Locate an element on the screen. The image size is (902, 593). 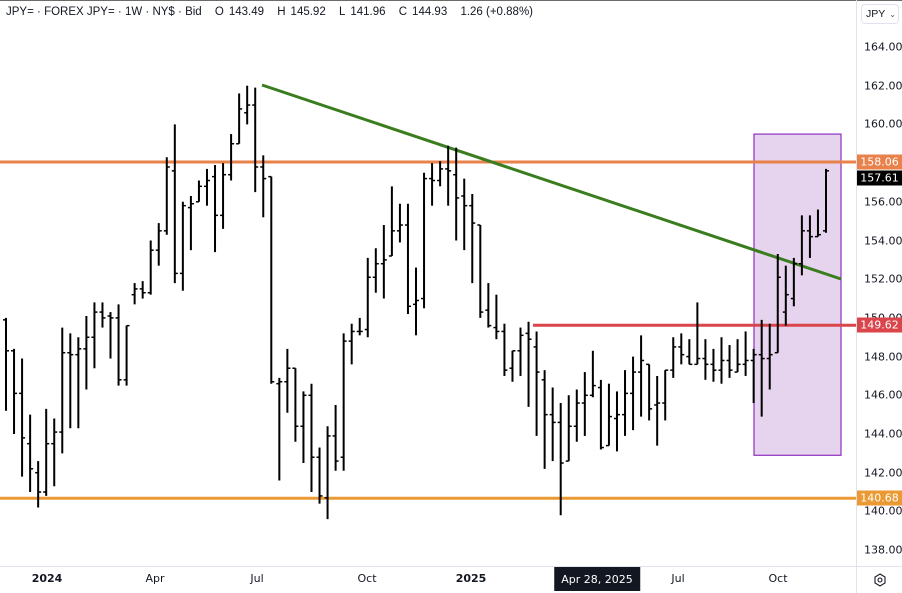
symbol-ticker: JPY= is located at coordinates (20, 12).